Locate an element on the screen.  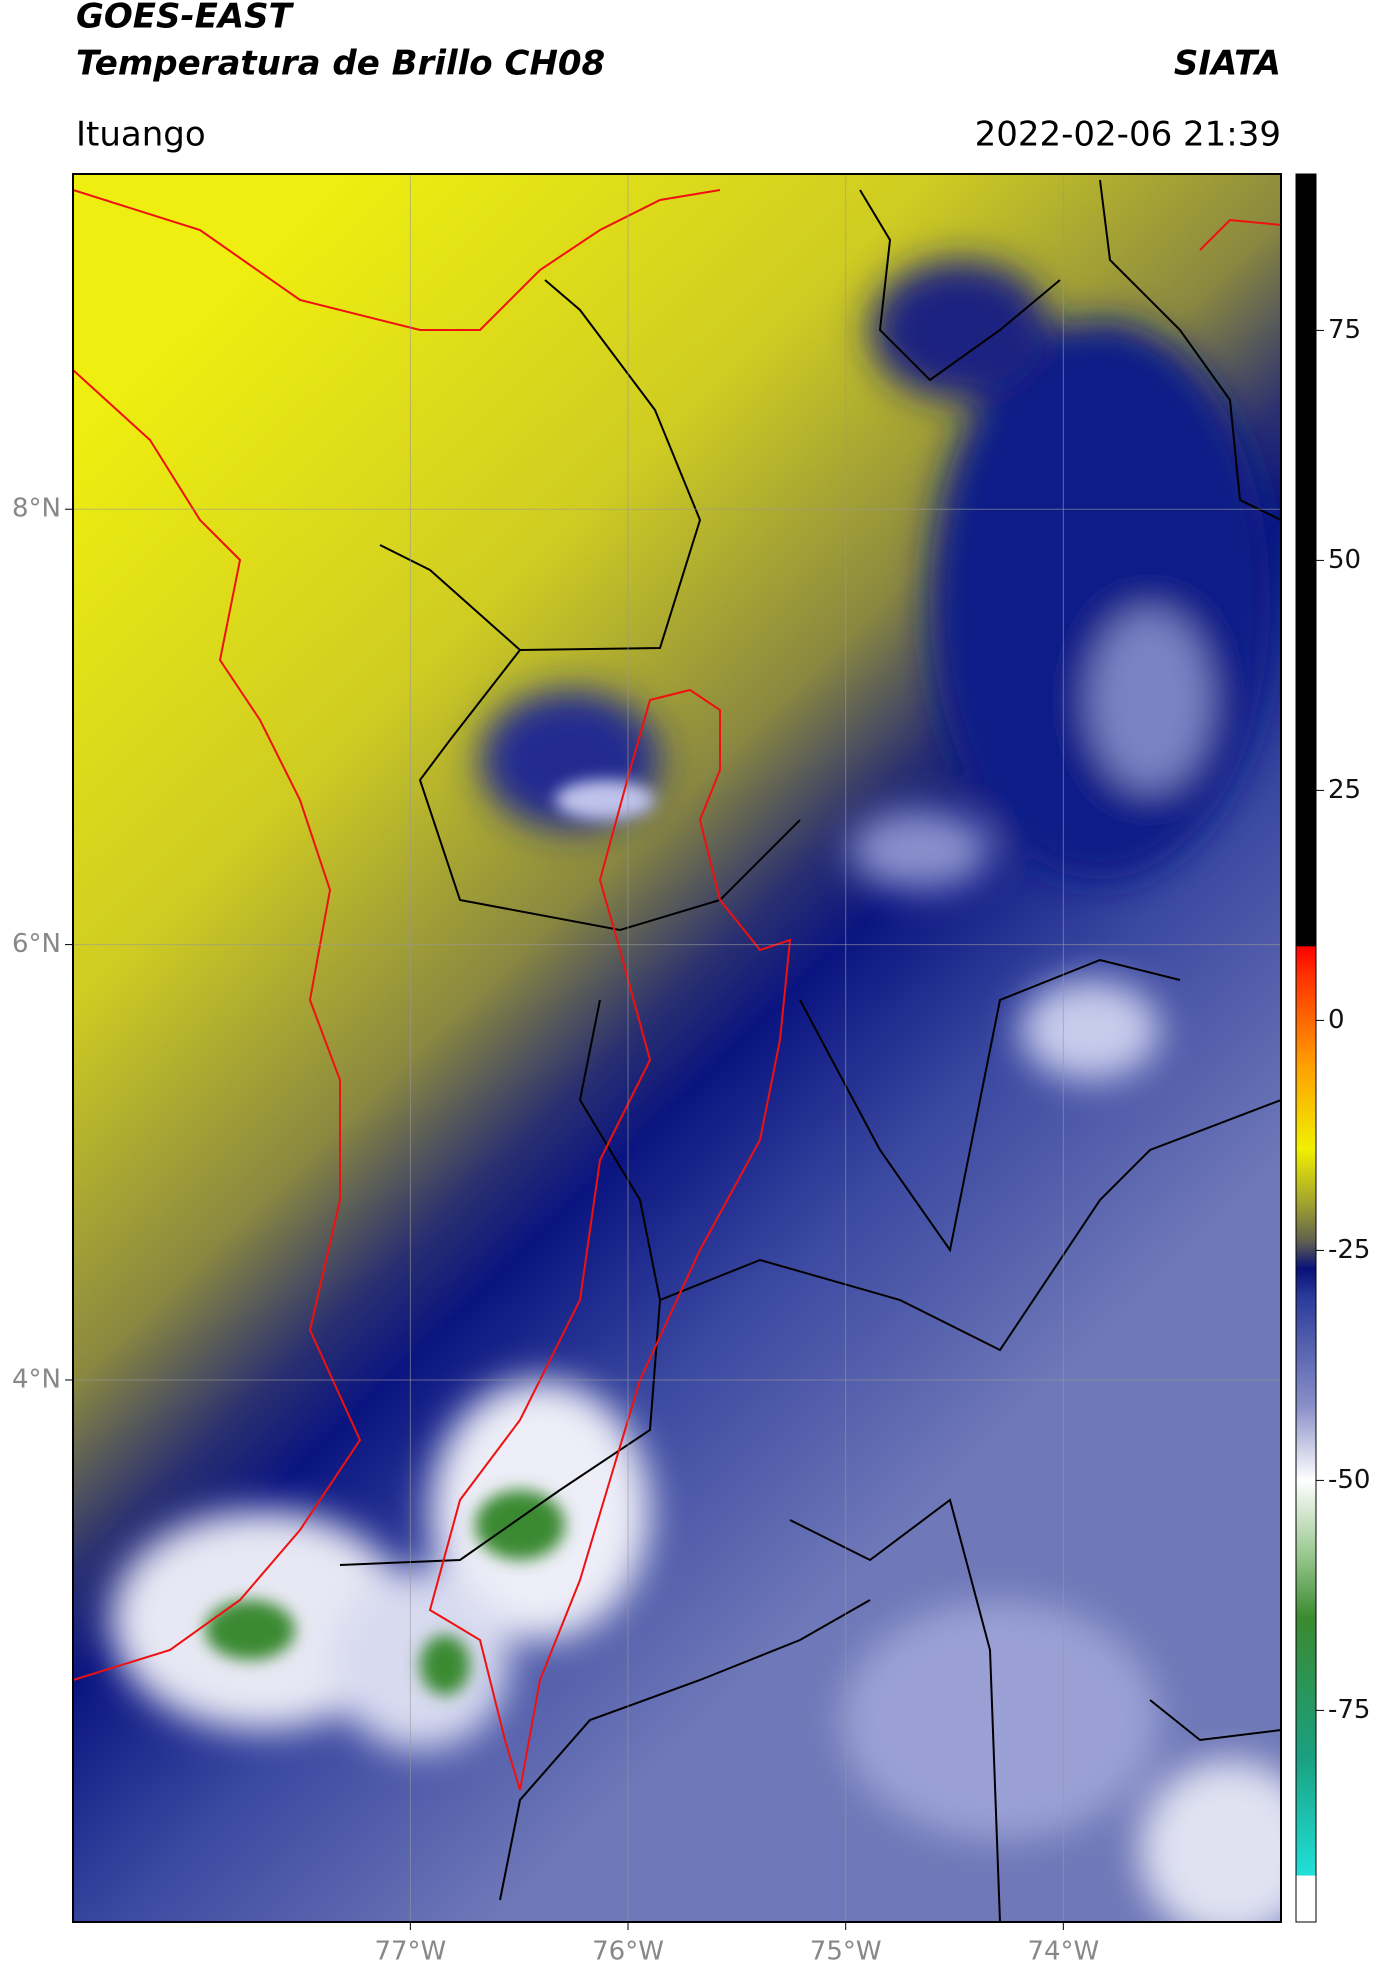
colorbar-tick-label: 25 is located at coordinates (1344, 790).